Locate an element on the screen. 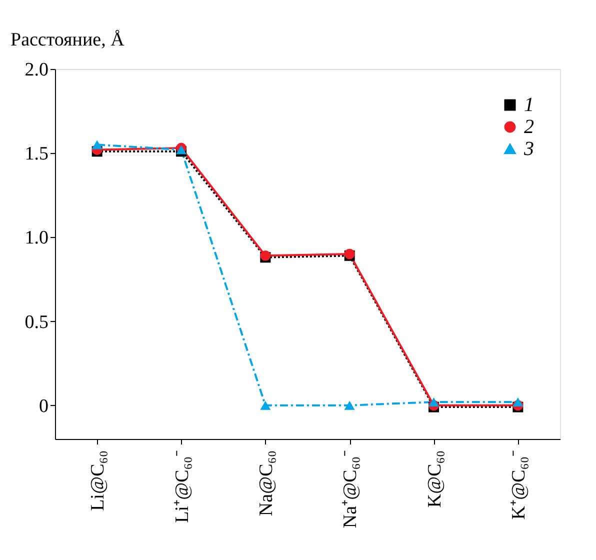 The width and height of the screenshot is (596, 560). y-tick-label: 1.5 is located at coordinates (36, 154).